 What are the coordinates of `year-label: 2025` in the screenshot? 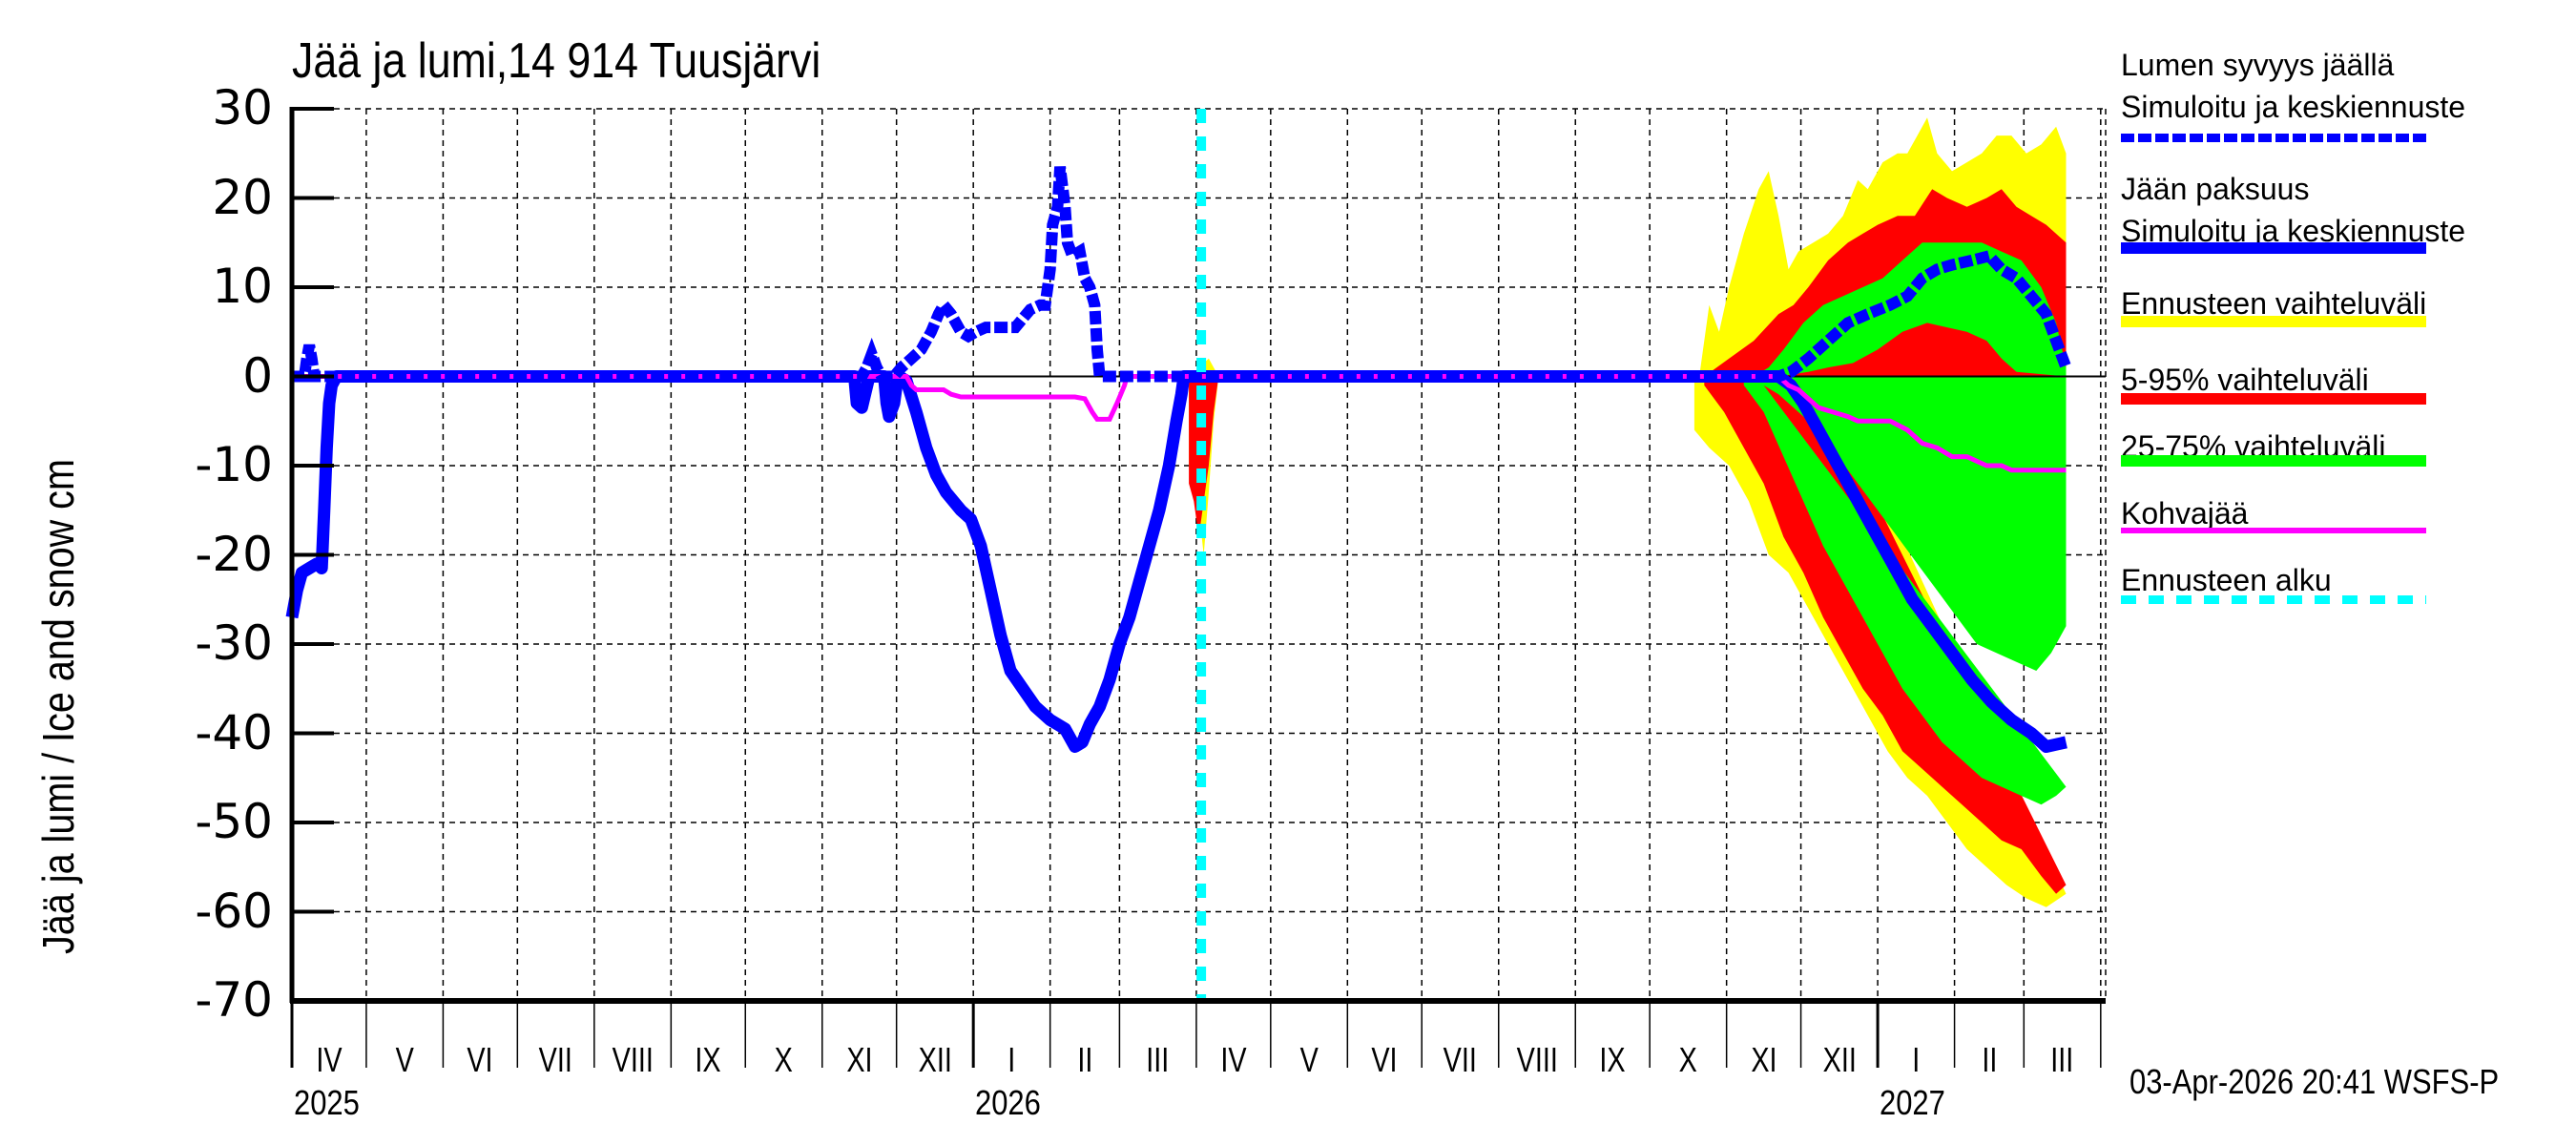 It's located at (327, 1103).